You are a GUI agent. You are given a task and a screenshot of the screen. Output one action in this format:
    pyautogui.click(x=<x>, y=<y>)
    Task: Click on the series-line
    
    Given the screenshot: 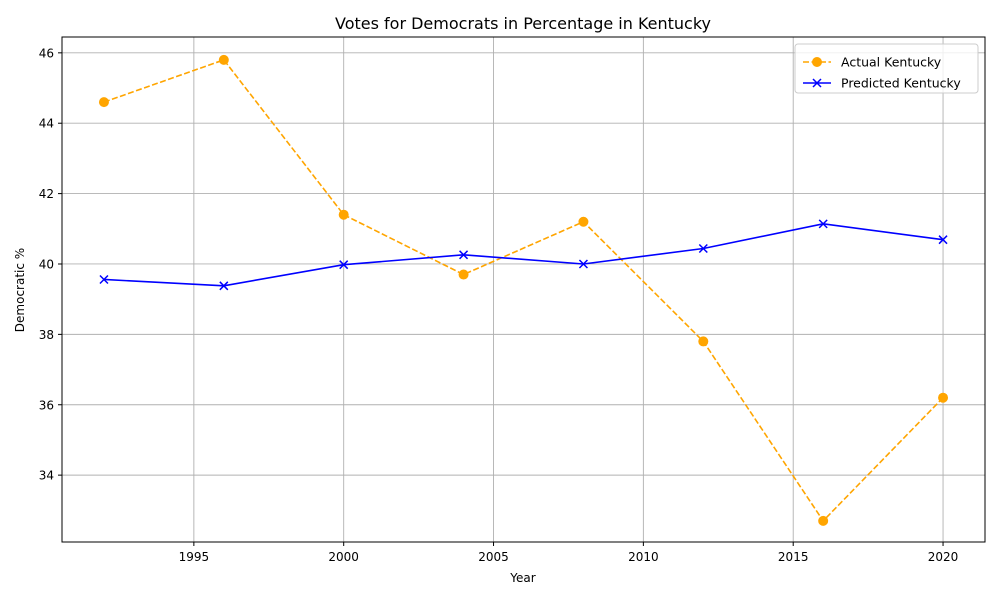 What is the action you would take?
    pyautogui.click(x=523, y=255)
    